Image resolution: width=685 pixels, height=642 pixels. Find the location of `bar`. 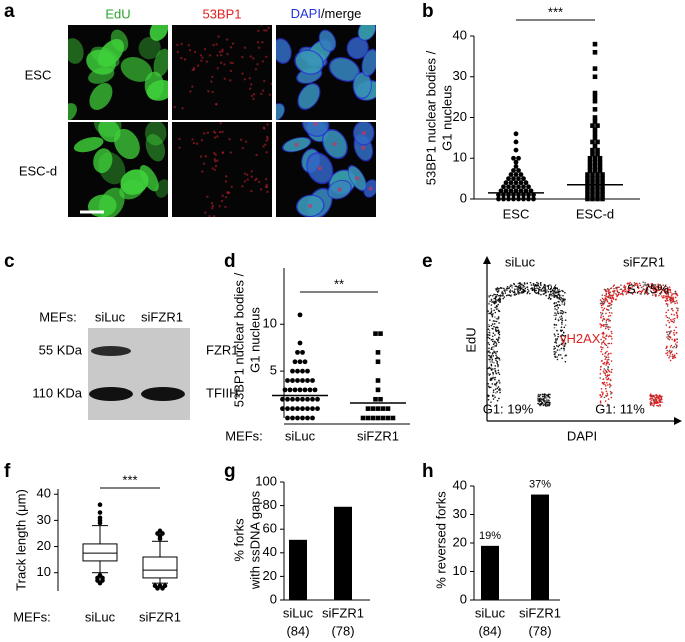

bar is located at coordinates (490, 572).